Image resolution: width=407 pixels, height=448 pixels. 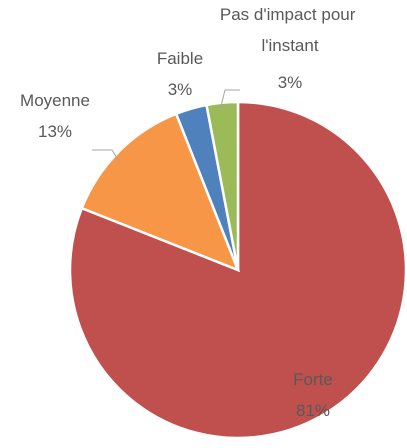 I want to click on slice-label: Forte, so click(x=313, y=379).